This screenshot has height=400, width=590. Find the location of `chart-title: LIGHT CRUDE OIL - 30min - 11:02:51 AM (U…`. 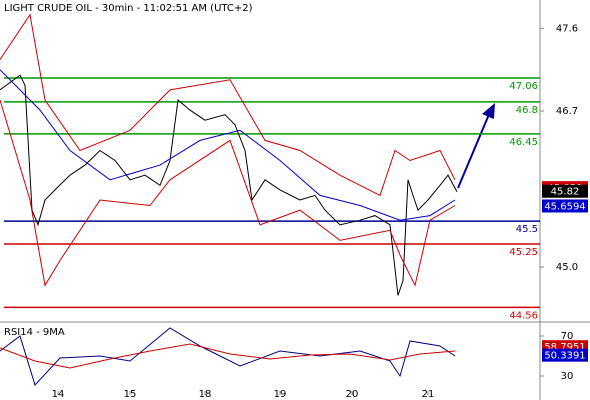

chart-title: LIGHT CRUDE OIL - 30min - 11:02:51 AM (U… is located at coordinates (128, 8).